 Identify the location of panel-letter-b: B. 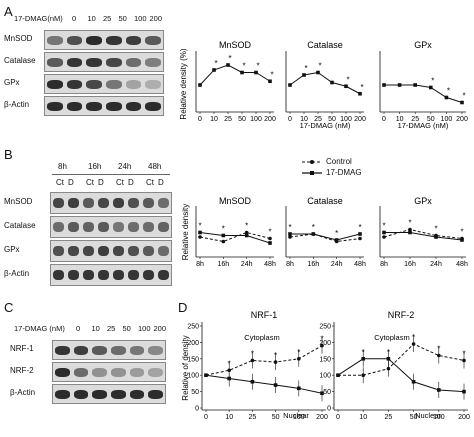
(8, 154).